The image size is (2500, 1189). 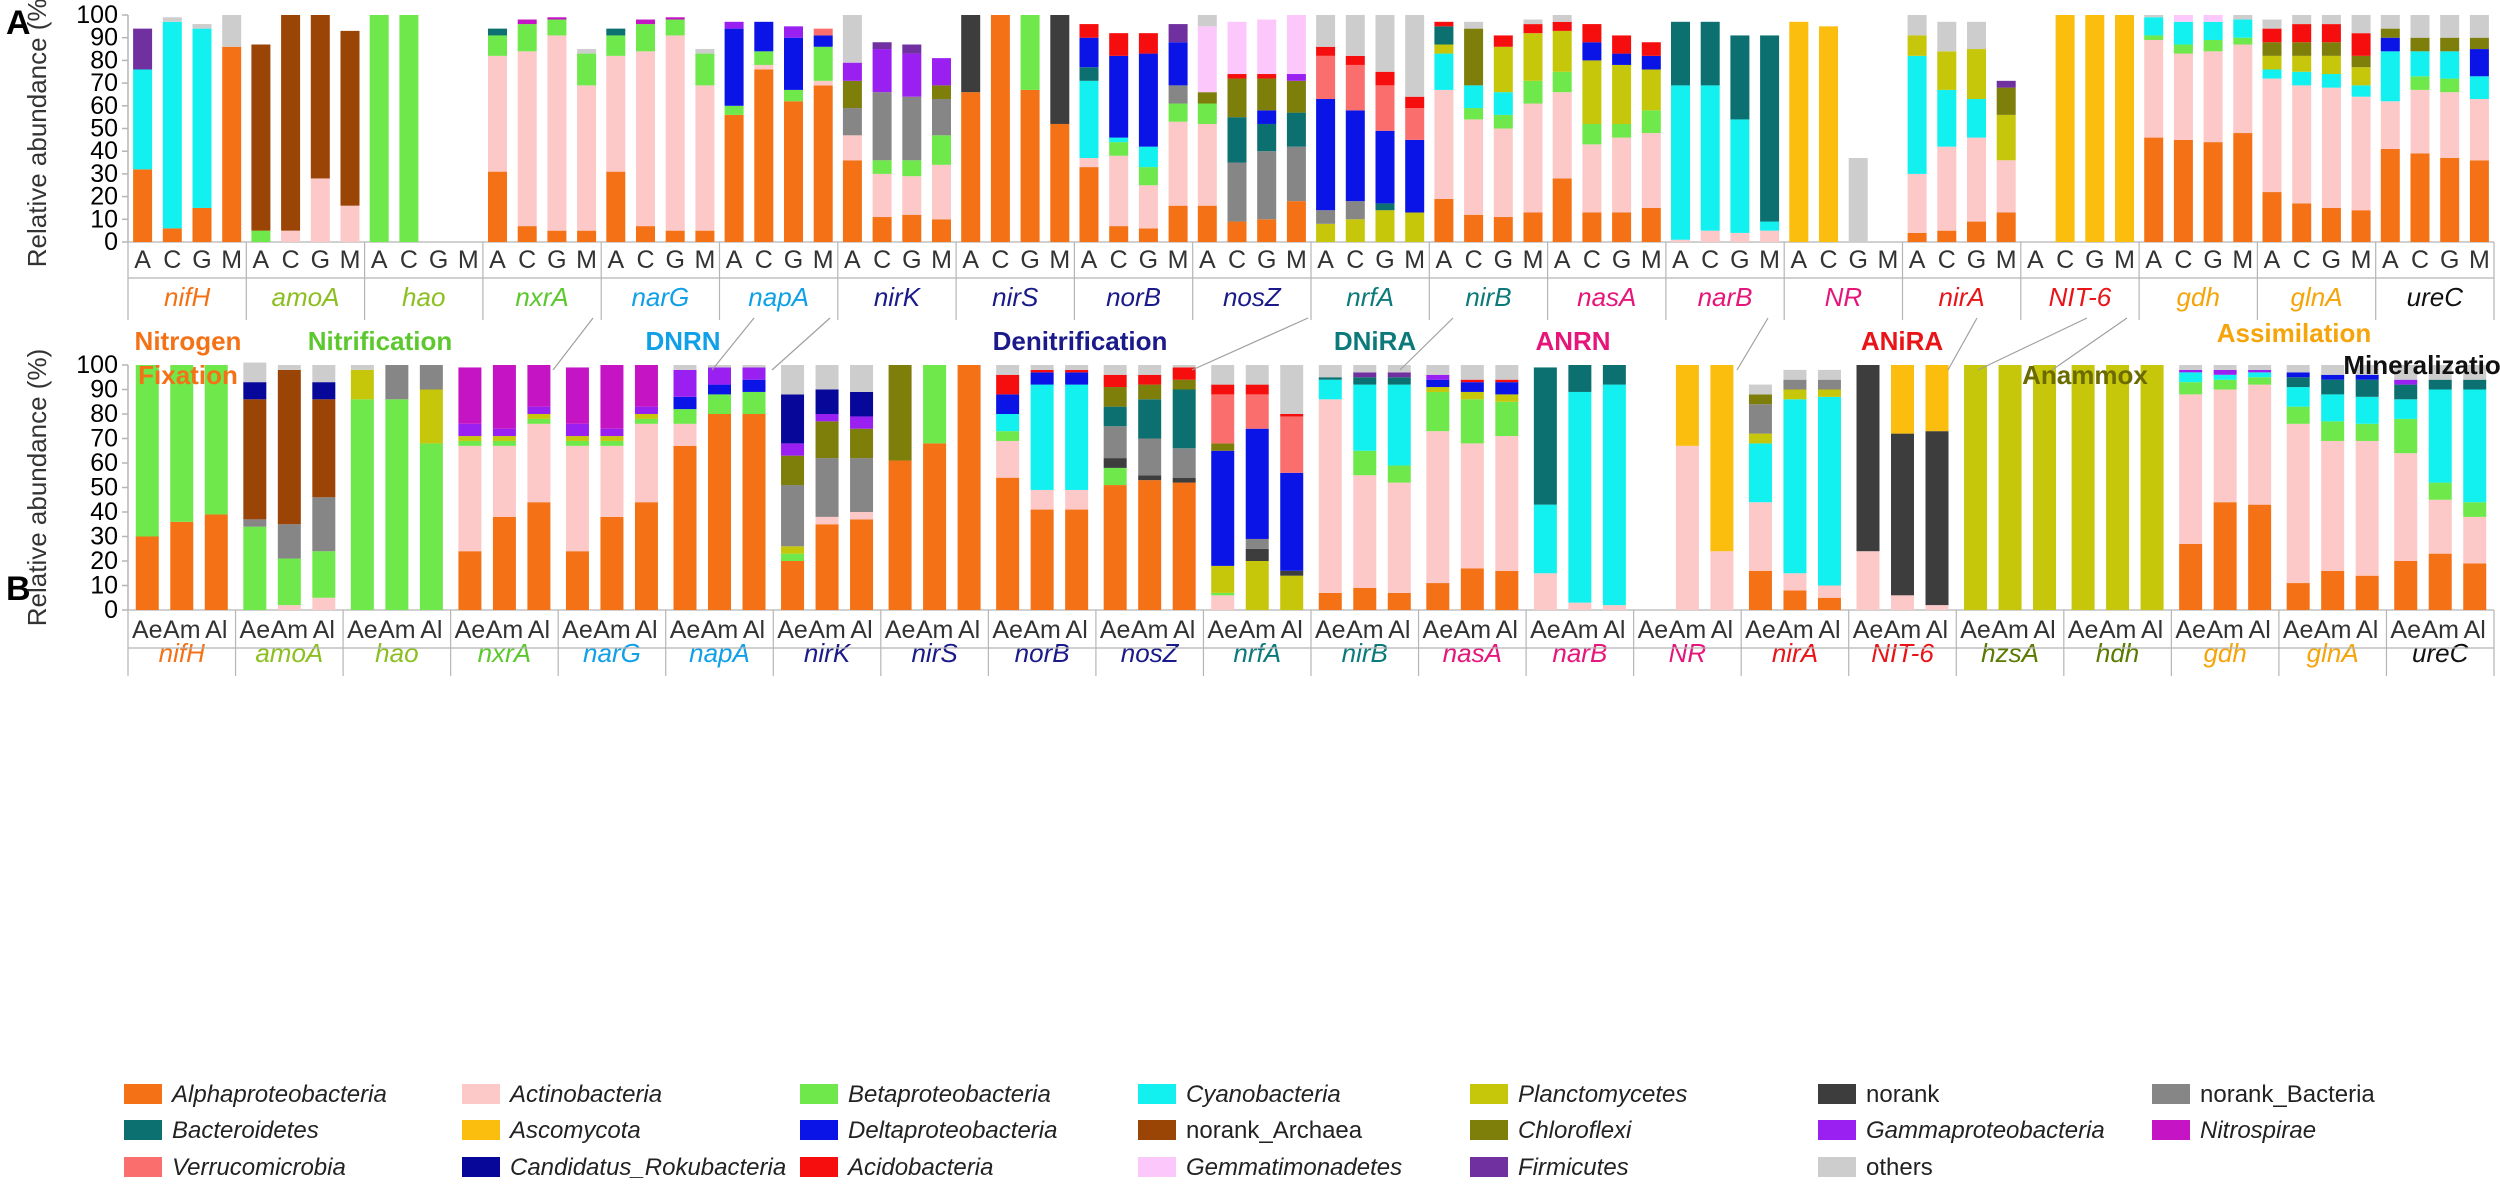 What do you see at coordinates (111, 242) in the screenshot?
I see `y-tick-label: 0` at bounding box center [111, 242].